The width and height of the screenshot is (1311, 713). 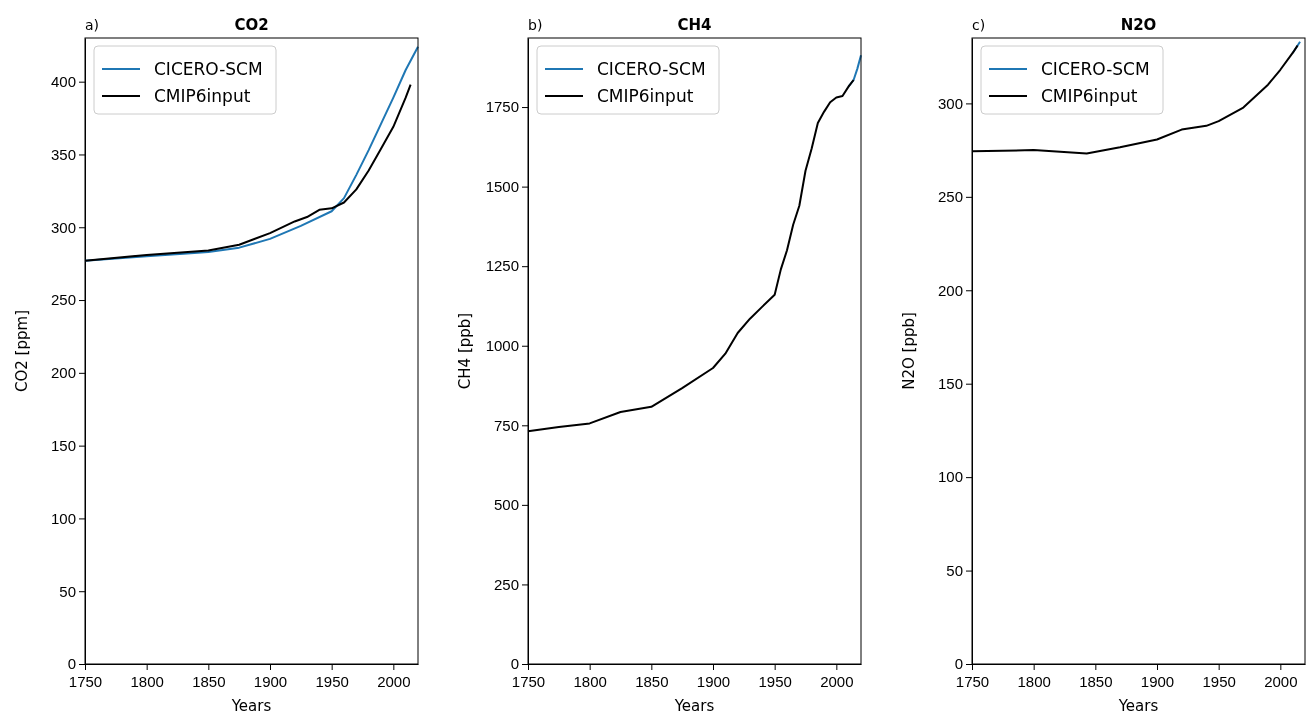 What do you see at coordinates (22, 351) in the screenshot?
I see `y-axis-title: CO2 [ppm]` at bounding box center [22, 351].